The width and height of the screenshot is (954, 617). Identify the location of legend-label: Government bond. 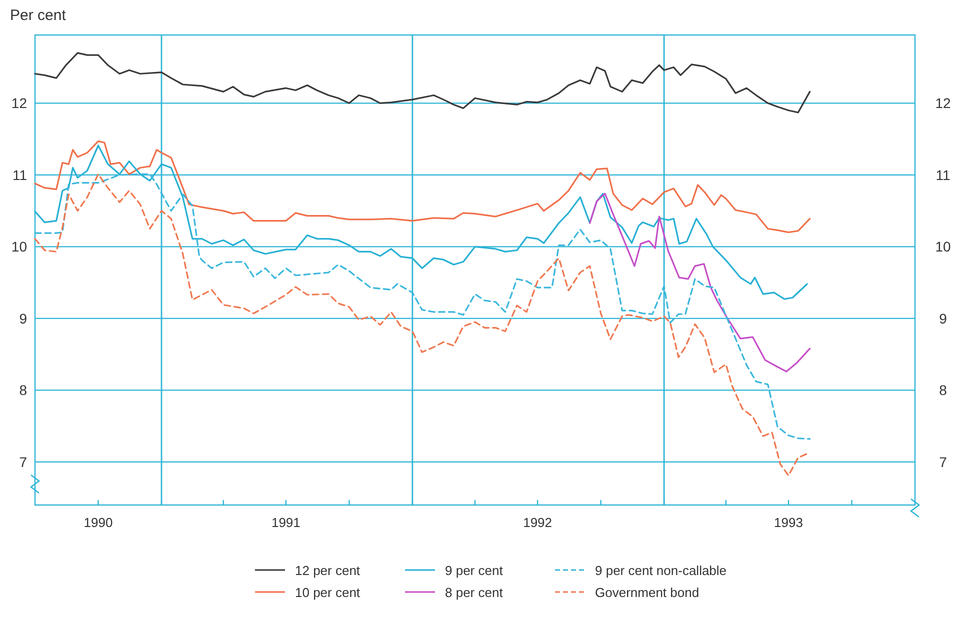
(647, 592).